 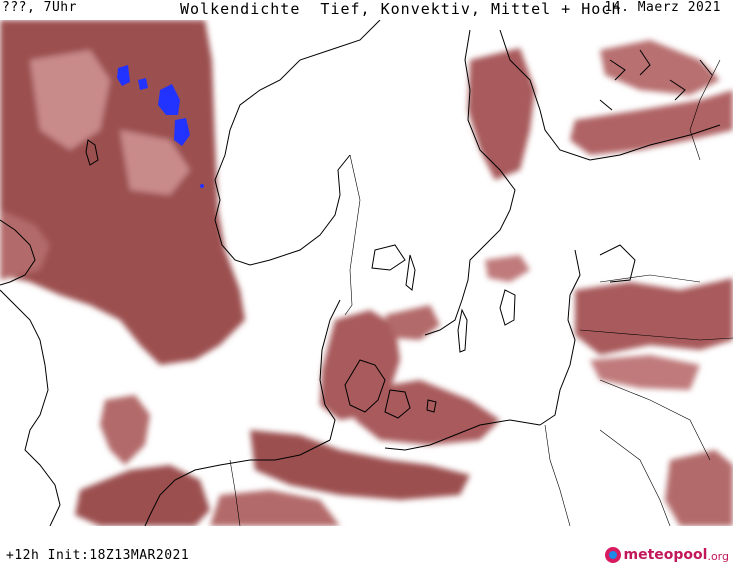 What do you see at coordinates (560, 337) in the screenshot?
I see `coast-baltic-east` at bounding box center [560, 337].